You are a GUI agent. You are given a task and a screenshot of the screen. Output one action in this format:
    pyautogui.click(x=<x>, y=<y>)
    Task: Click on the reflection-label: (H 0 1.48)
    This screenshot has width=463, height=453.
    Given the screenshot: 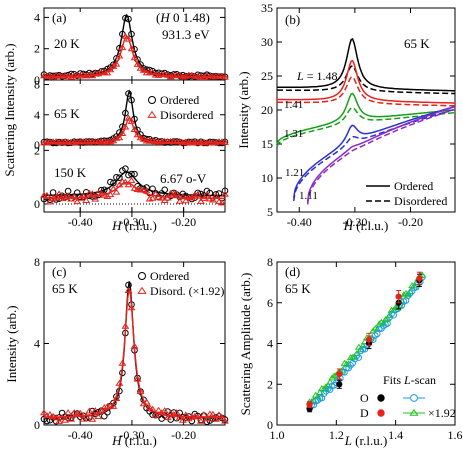 What is the action you would take?
    pyautogui.click(x=183, y=17)
    